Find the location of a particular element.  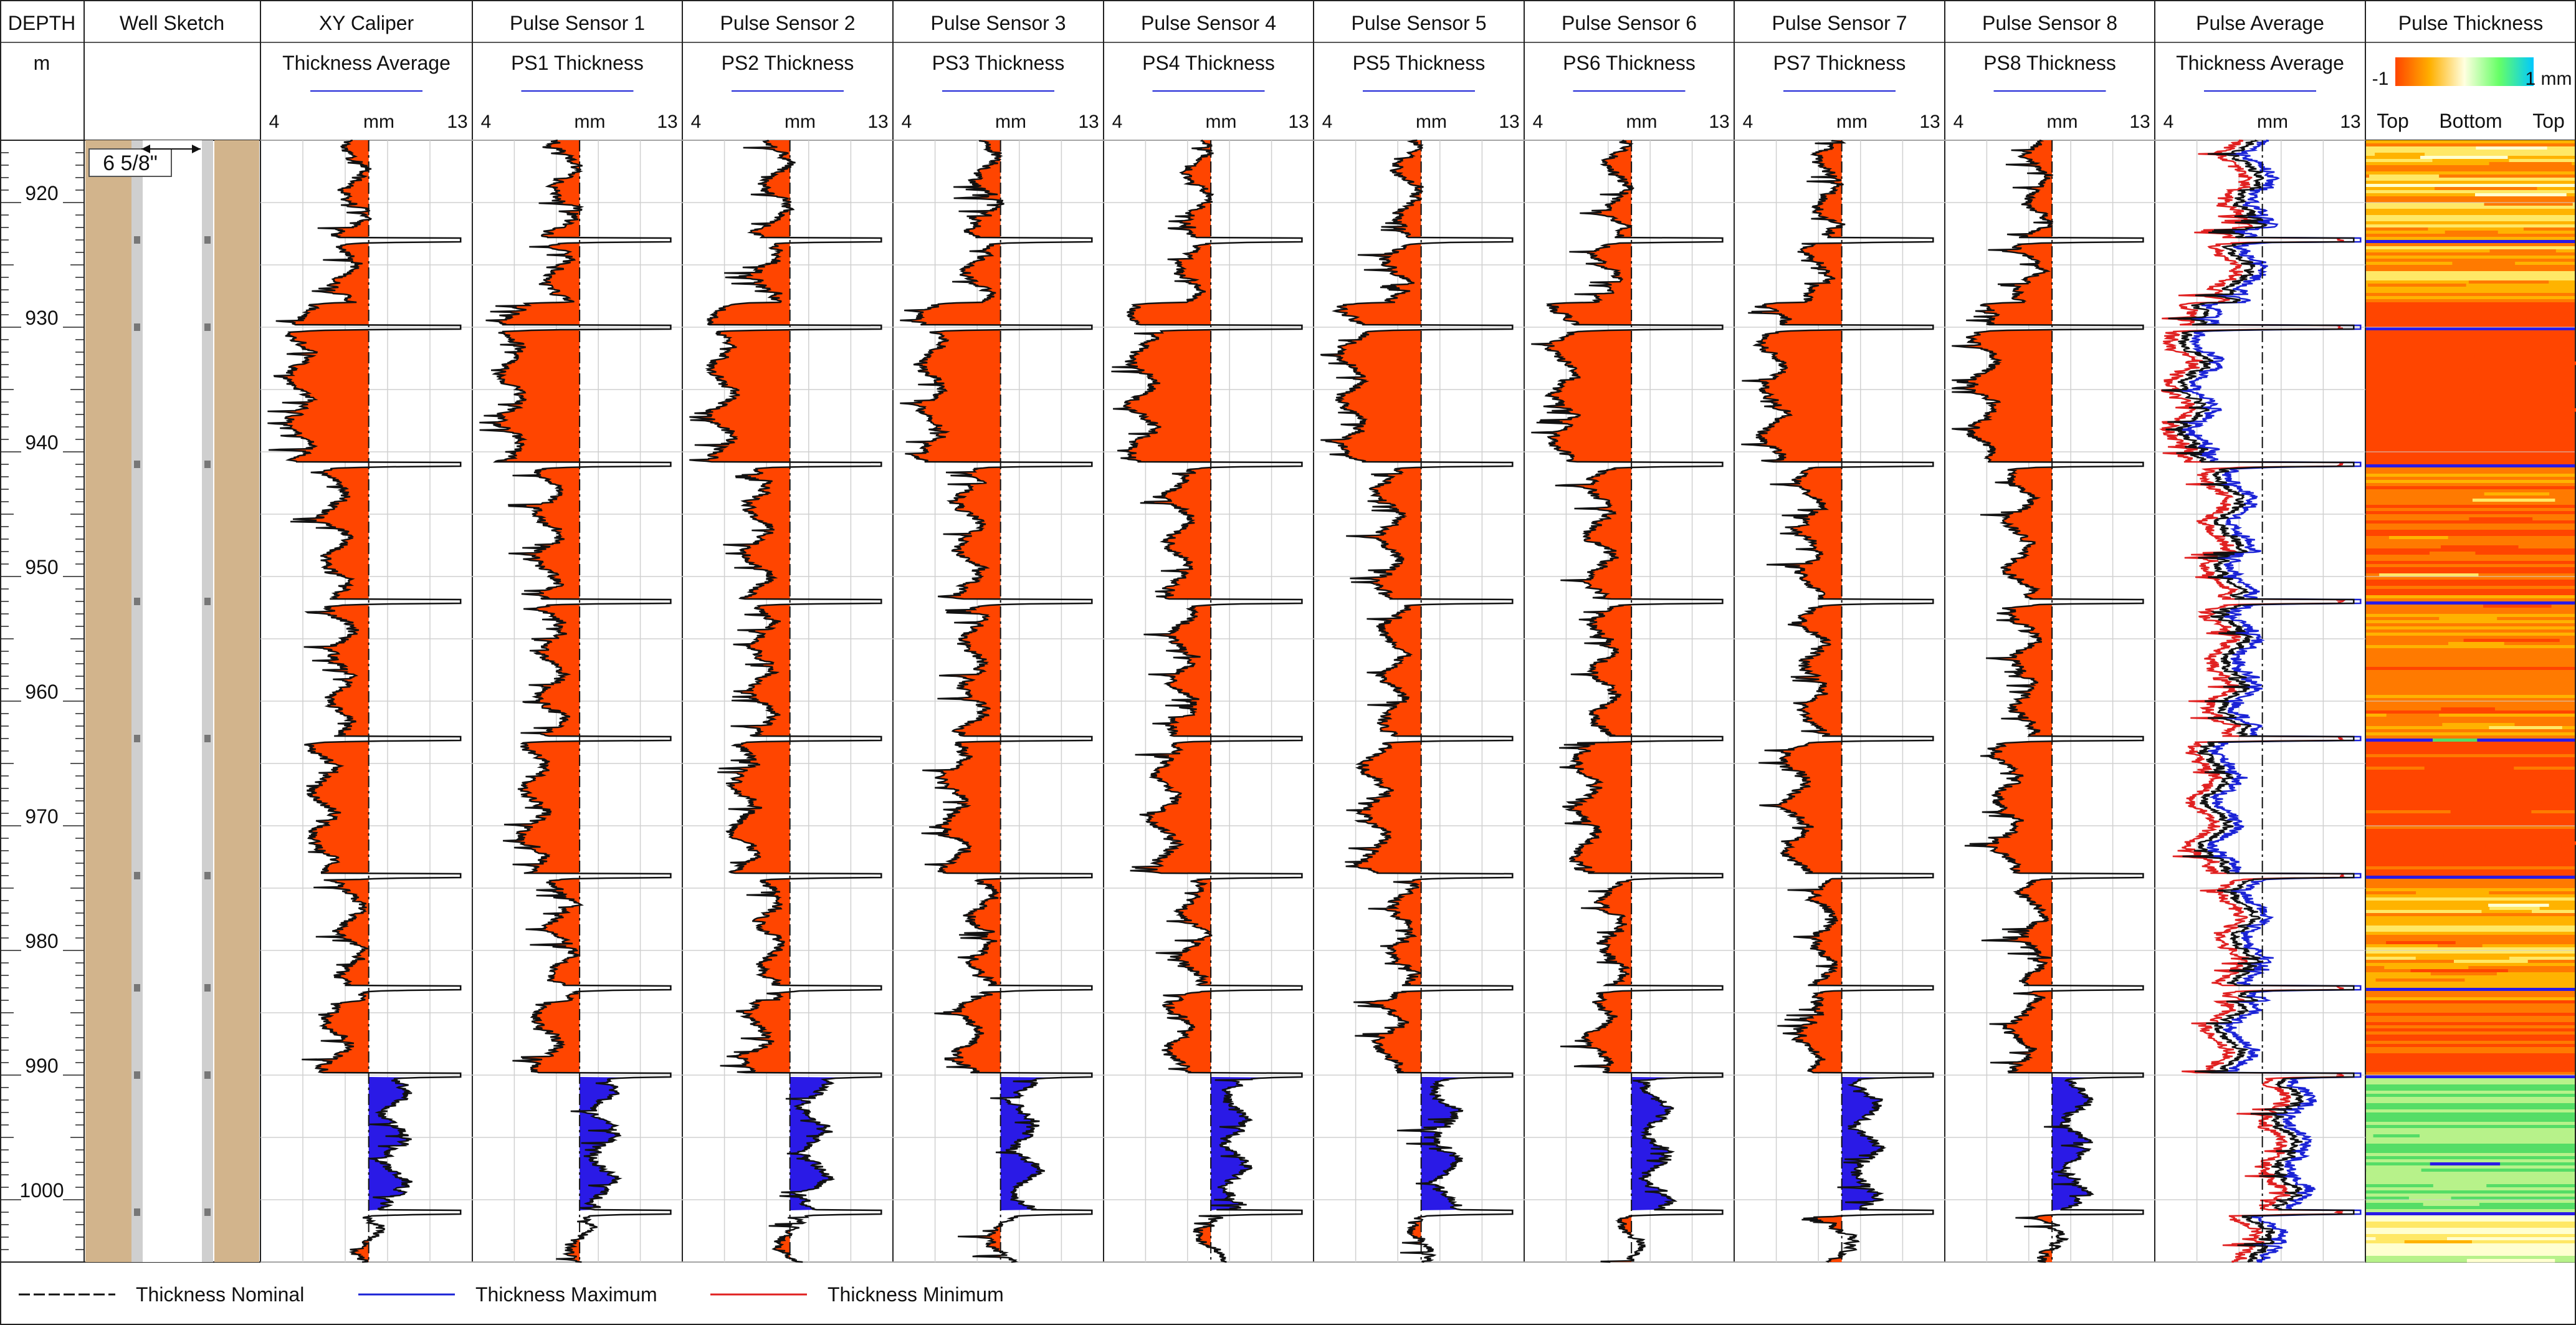

image-label-top-left: Top is located at coordinates (2393, 121).